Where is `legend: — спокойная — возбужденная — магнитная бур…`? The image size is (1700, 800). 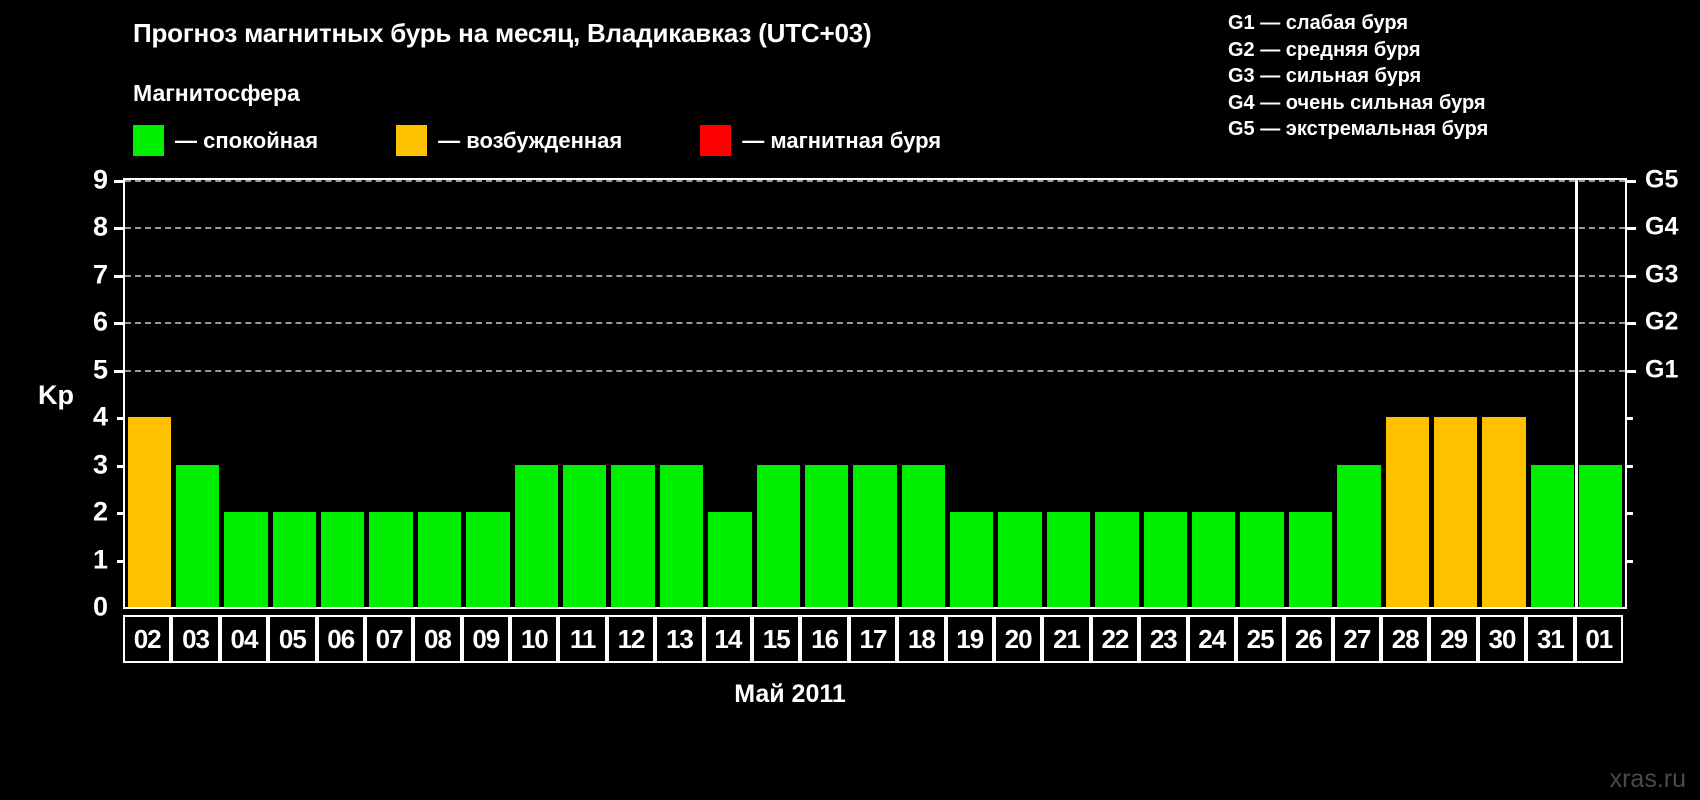
legend: — спокойная — возбужденная — магнитная бур… is located at coordinates (537, 140).